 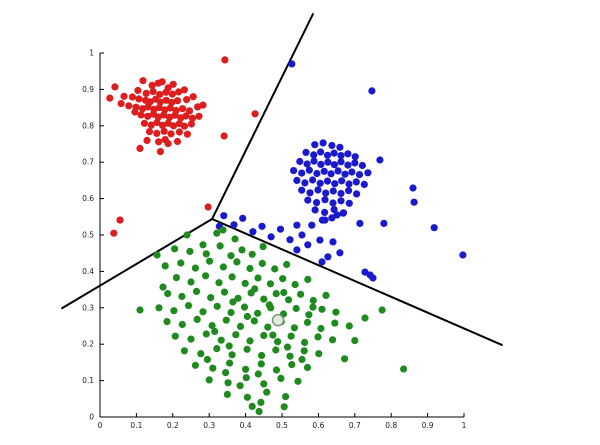 What do you see at coordinates (355, 425) in the screenshot?
I see `x-axis-tick-label: 0.7` at bounding box center [355, 425].